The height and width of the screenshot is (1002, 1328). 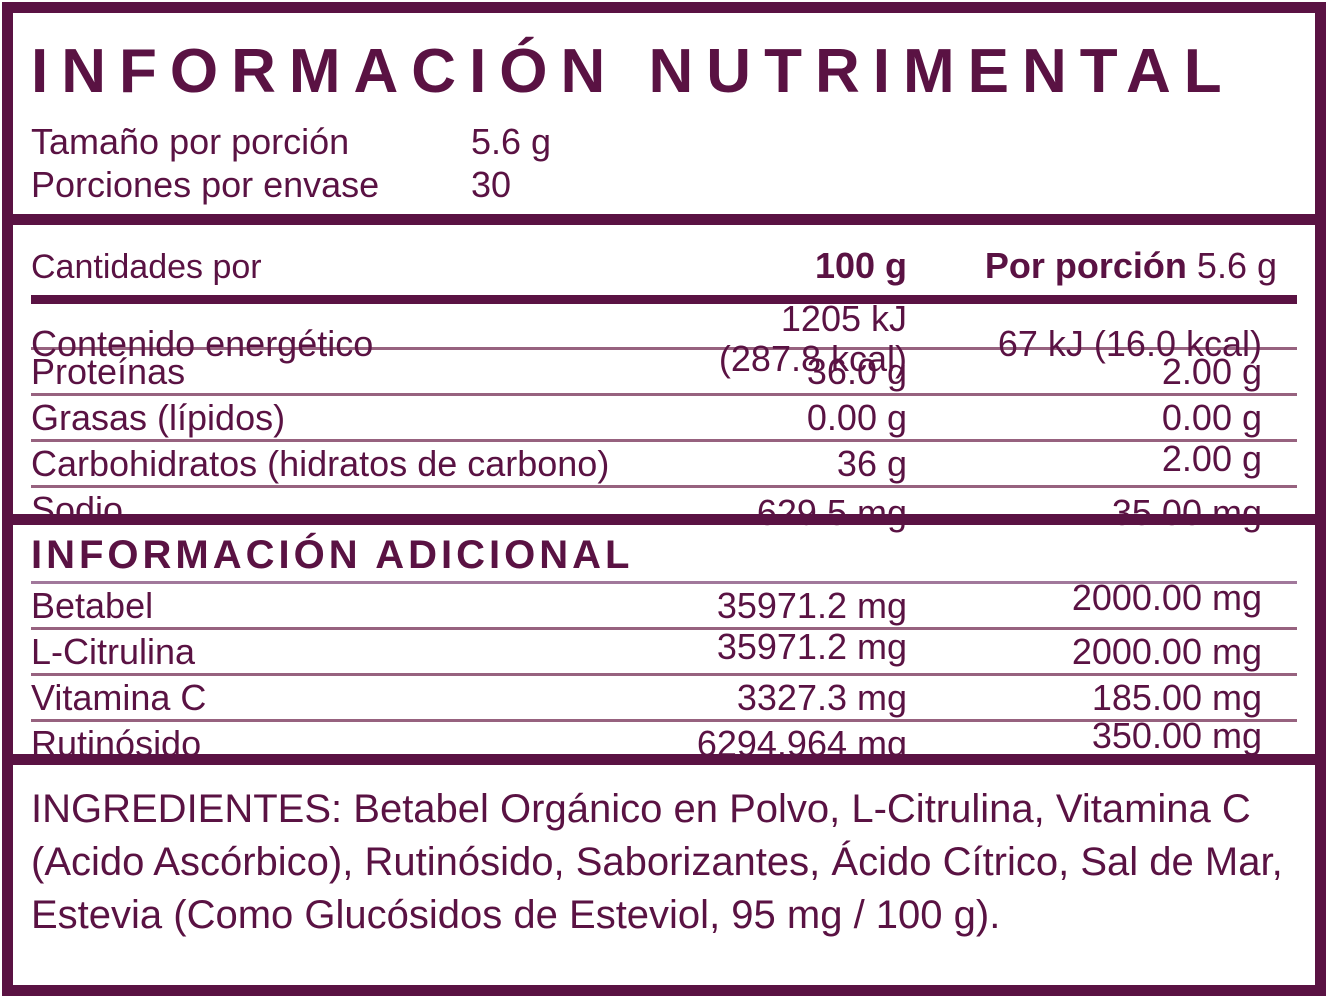 I want to click on ingredient-label: Betabel, so click(x=92, y=605).